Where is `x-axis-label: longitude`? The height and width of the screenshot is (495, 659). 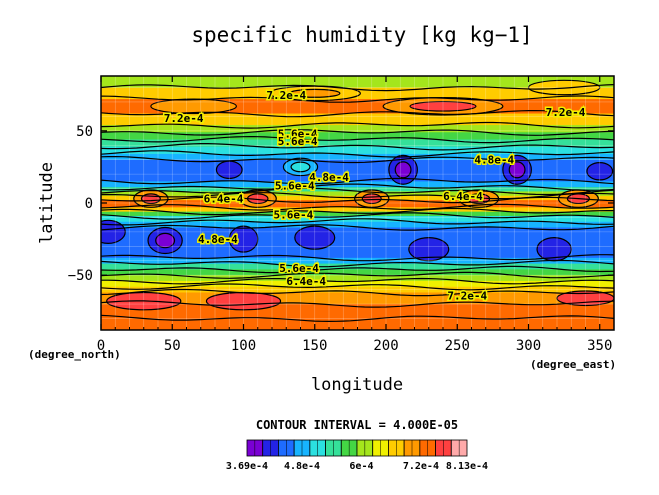
x-axis-label: longitude is located at coordinates (357, 385).